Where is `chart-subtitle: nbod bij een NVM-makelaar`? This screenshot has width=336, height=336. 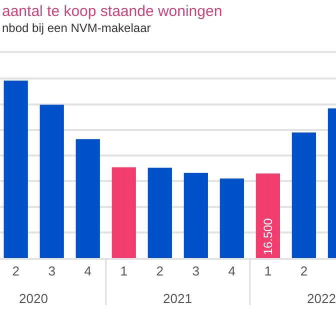
chart-subtitle: nbod bij een NVM-makelaar is located at coordinates (76, 28).